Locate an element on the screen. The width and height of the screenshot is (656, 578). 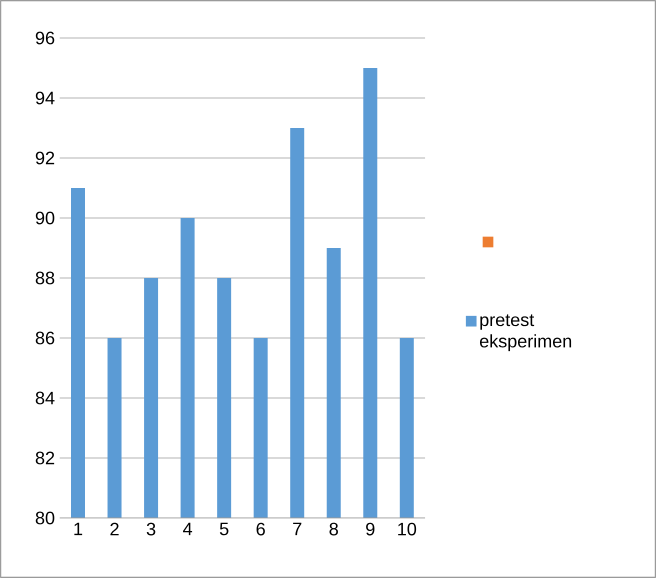
y-tick-label: 82 is located at coordinates (45, 458).